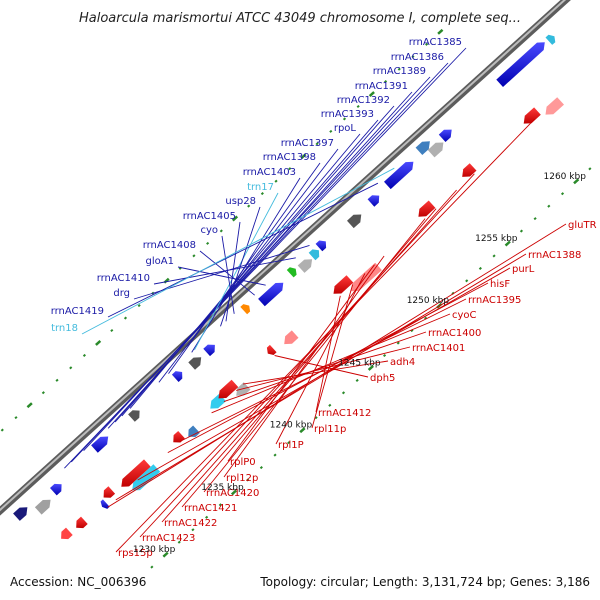 Image resolution: width=600 pixels, height=600 pixels. Describe the element at coordinates (209, 230) in the screenshot. I see `forward-gene-label: cyo` at that location.